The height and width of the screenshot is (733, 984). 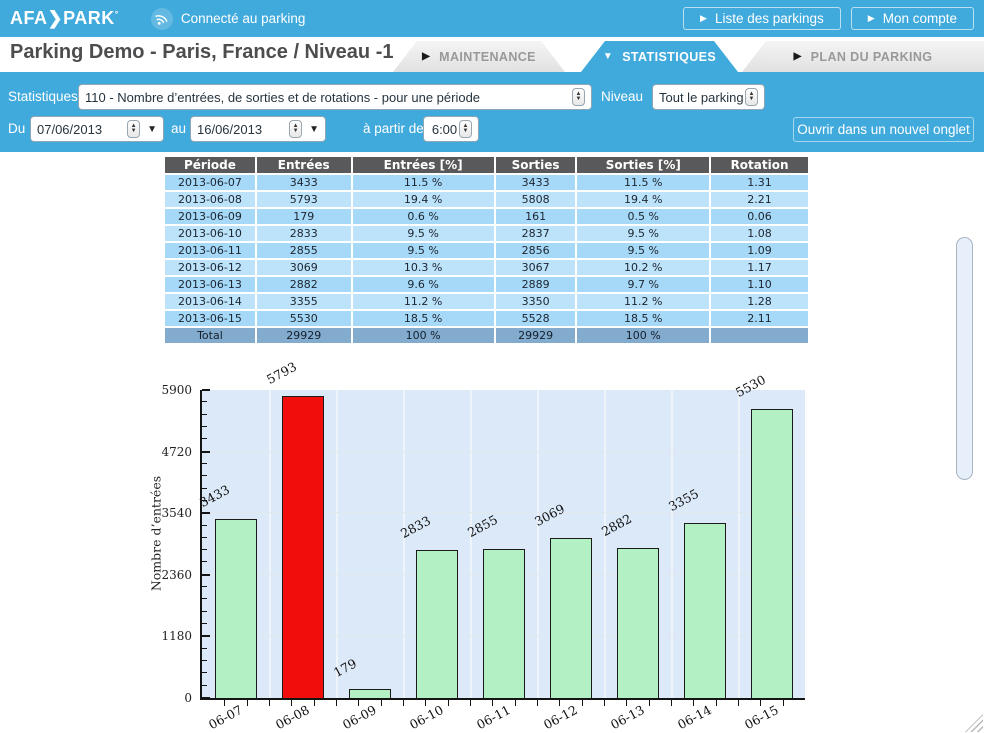 I want to click on bar-value-label: 3433, so click(x=214, y=495).